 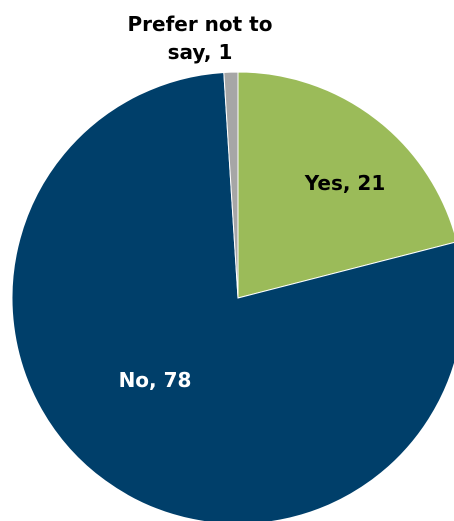 I want to click on data-label-prefer-not-to-say: Prefer not to say, 1, so click(x=200, y=38).